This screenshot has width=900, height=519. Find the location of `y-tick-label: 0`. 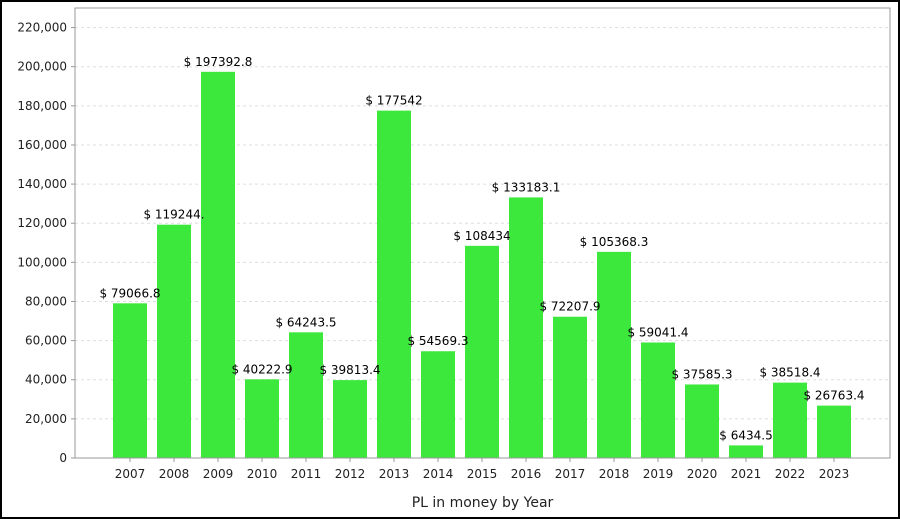

y-tick-label: 0 is located at coordinates (63, 458).